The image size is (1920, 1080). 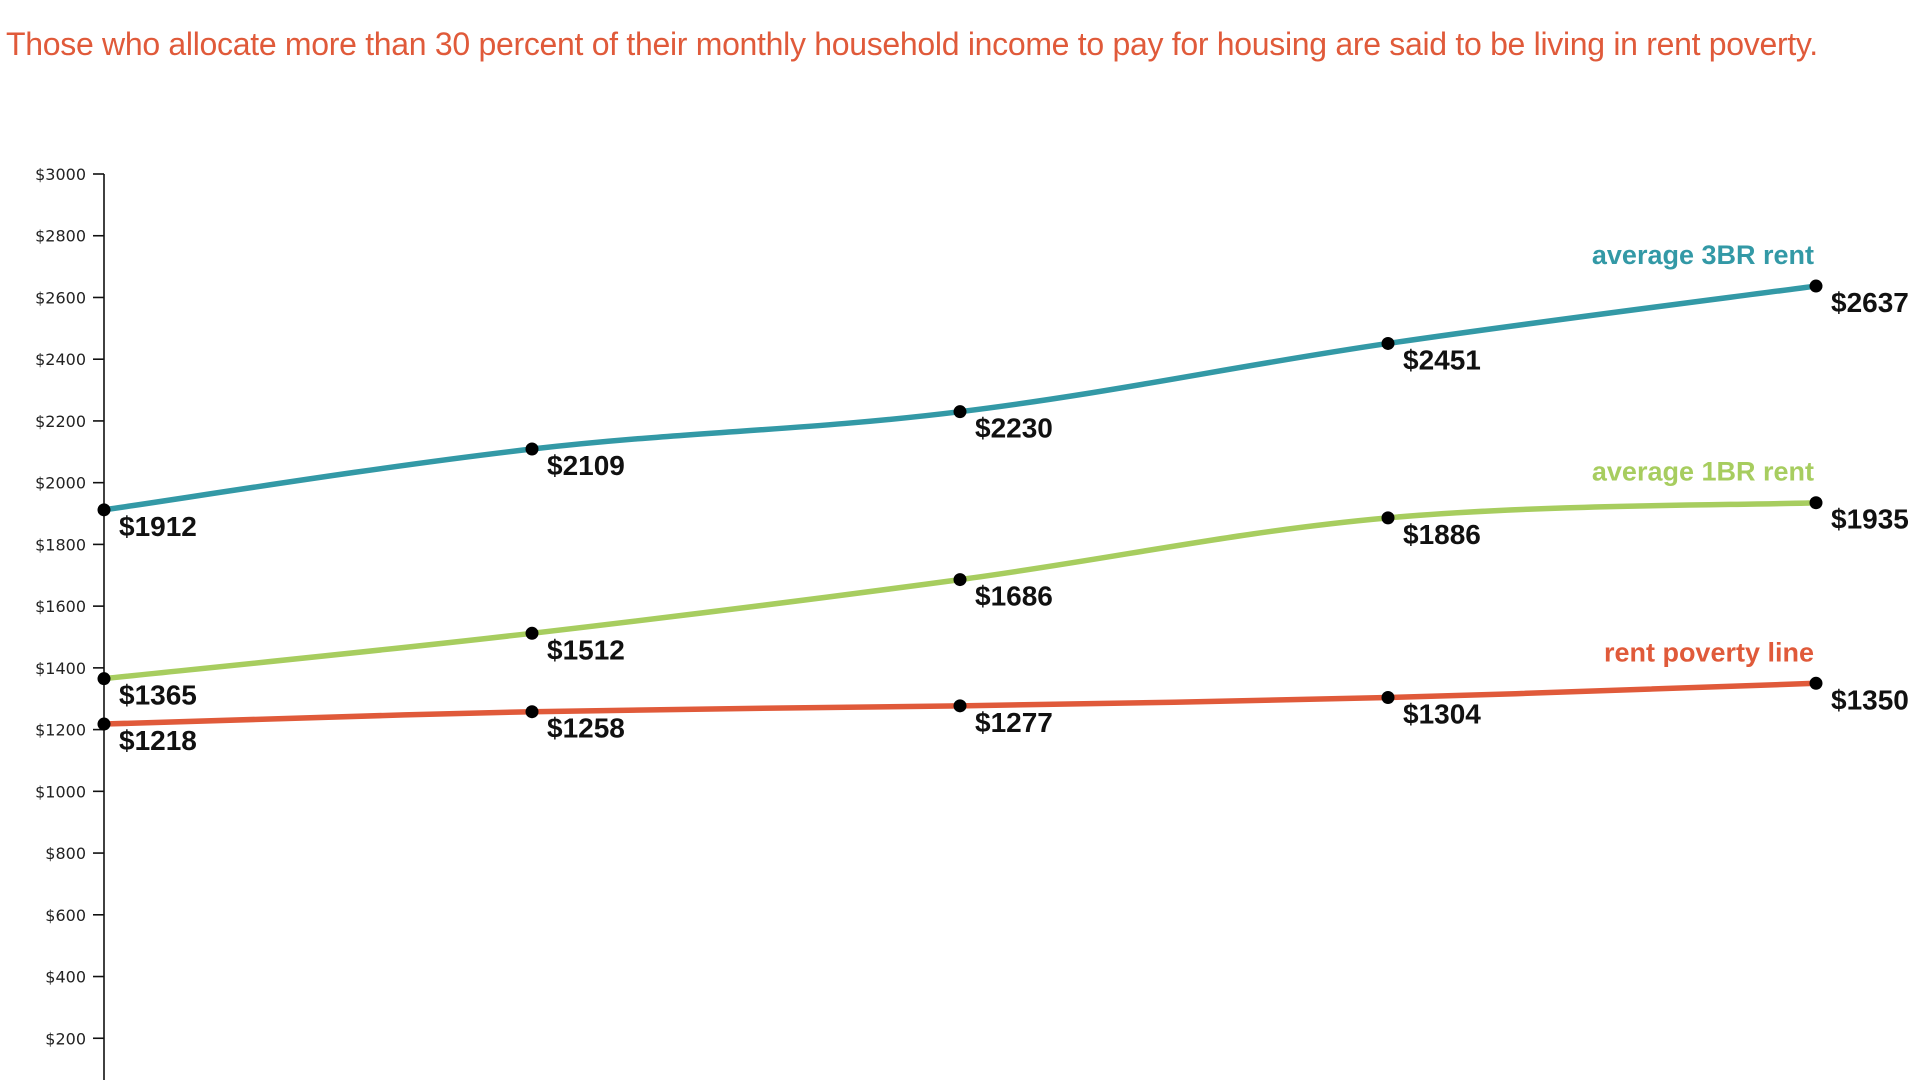 I want to click on series-name-label: average 1BR rent, so click(x=1703, y=472).